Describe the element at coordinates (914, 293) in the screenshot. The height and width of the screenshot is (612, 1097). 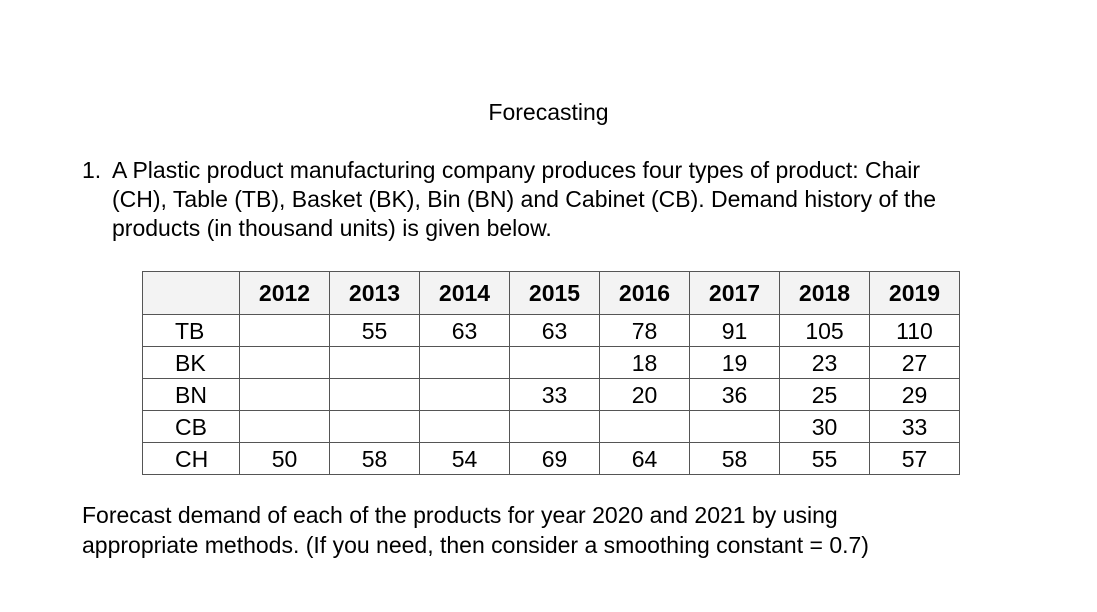
I see `year-header: 2019` at that location.